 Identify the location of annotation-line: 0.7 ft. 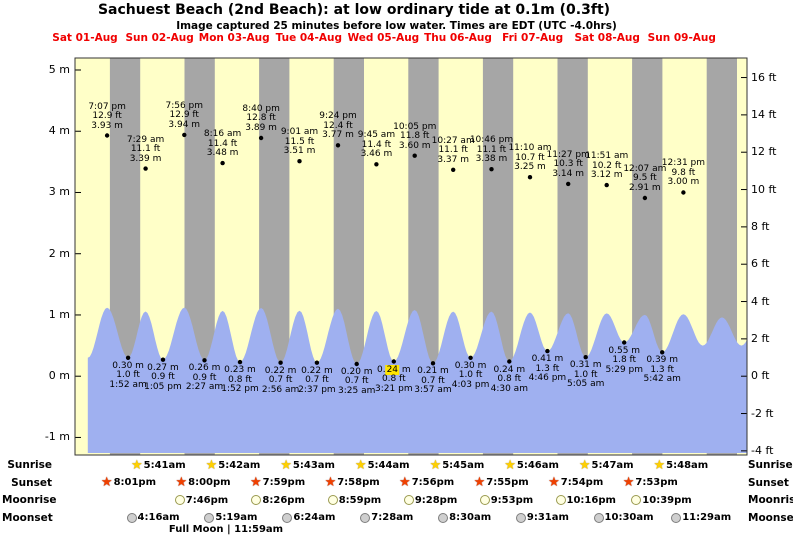
(356, 381).